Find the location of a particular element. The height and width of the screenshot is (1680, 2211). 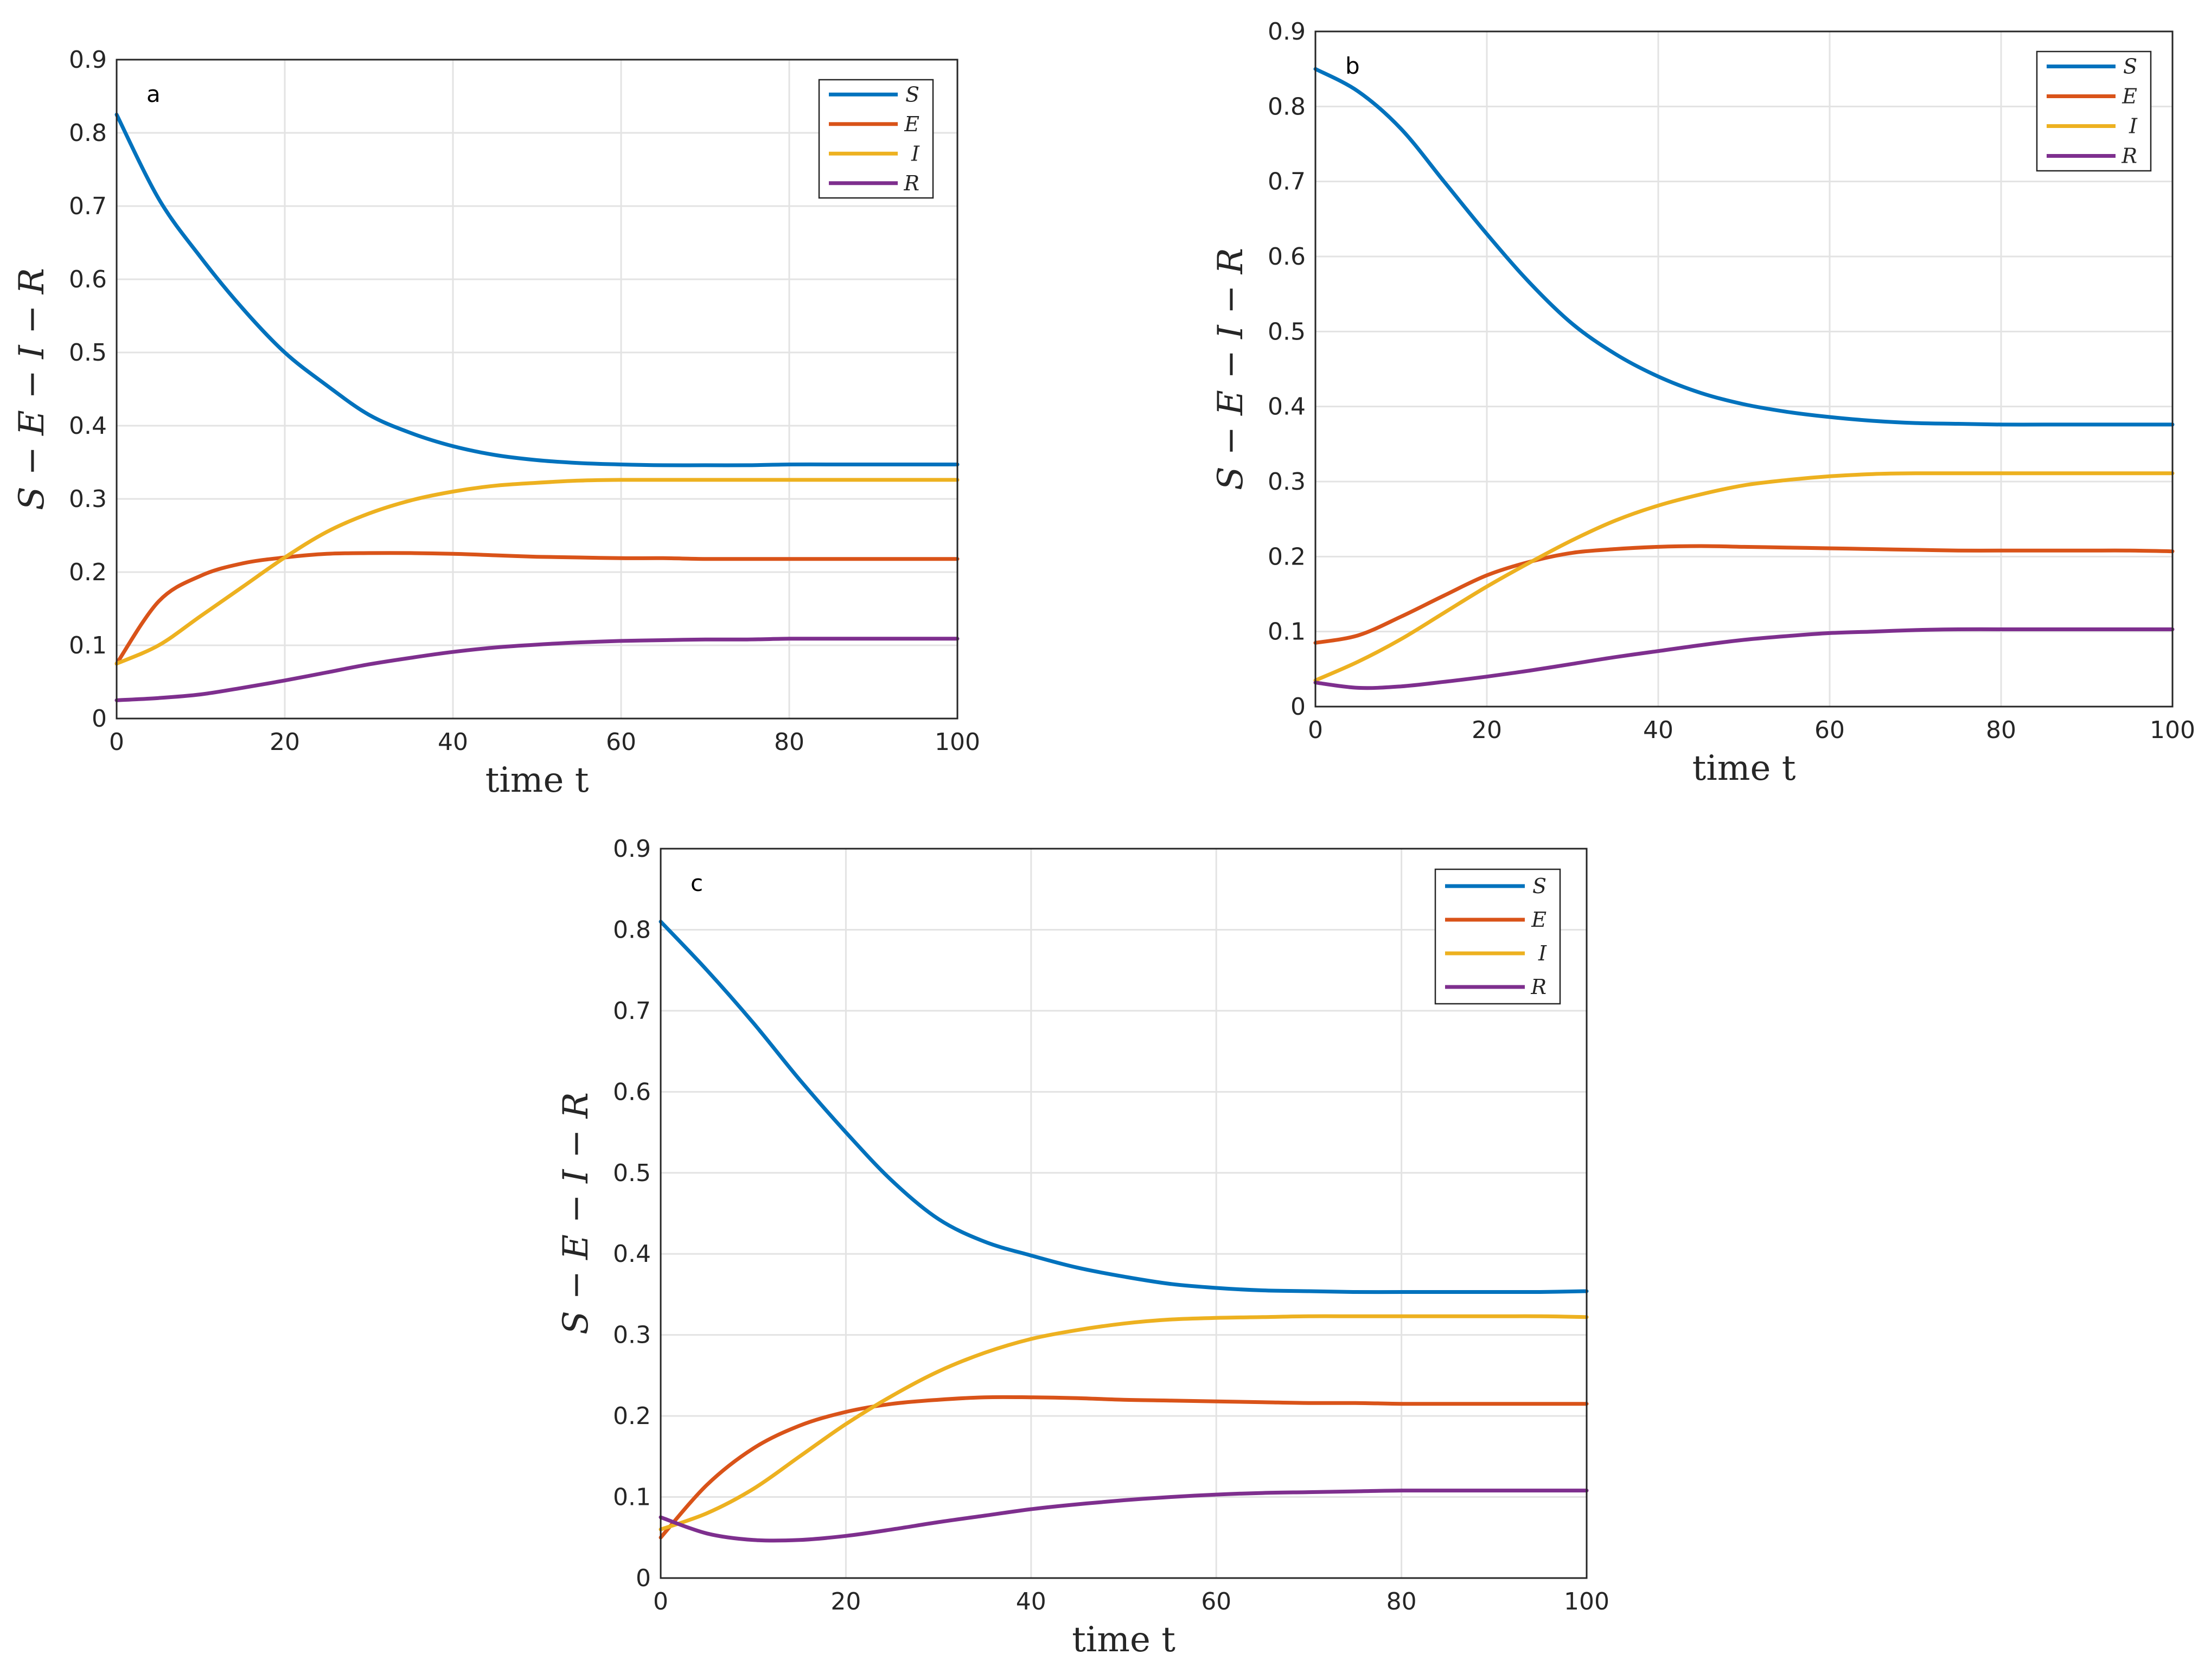

plot-area is located at coordinates (537, 389).